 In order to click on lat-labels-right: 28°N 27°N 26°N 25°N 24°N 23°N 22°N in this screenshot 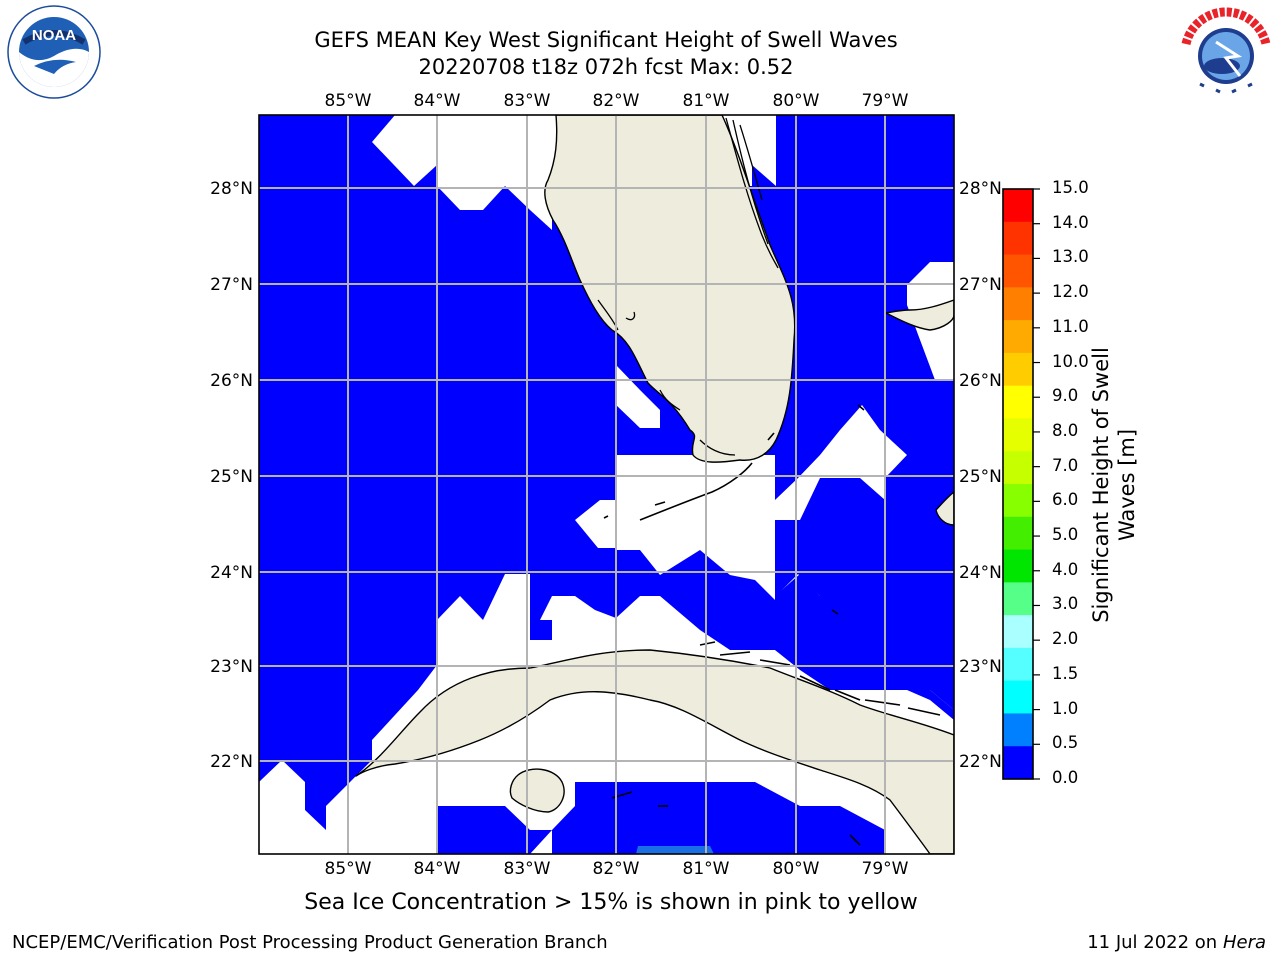, I will do `click(980, 475)`.